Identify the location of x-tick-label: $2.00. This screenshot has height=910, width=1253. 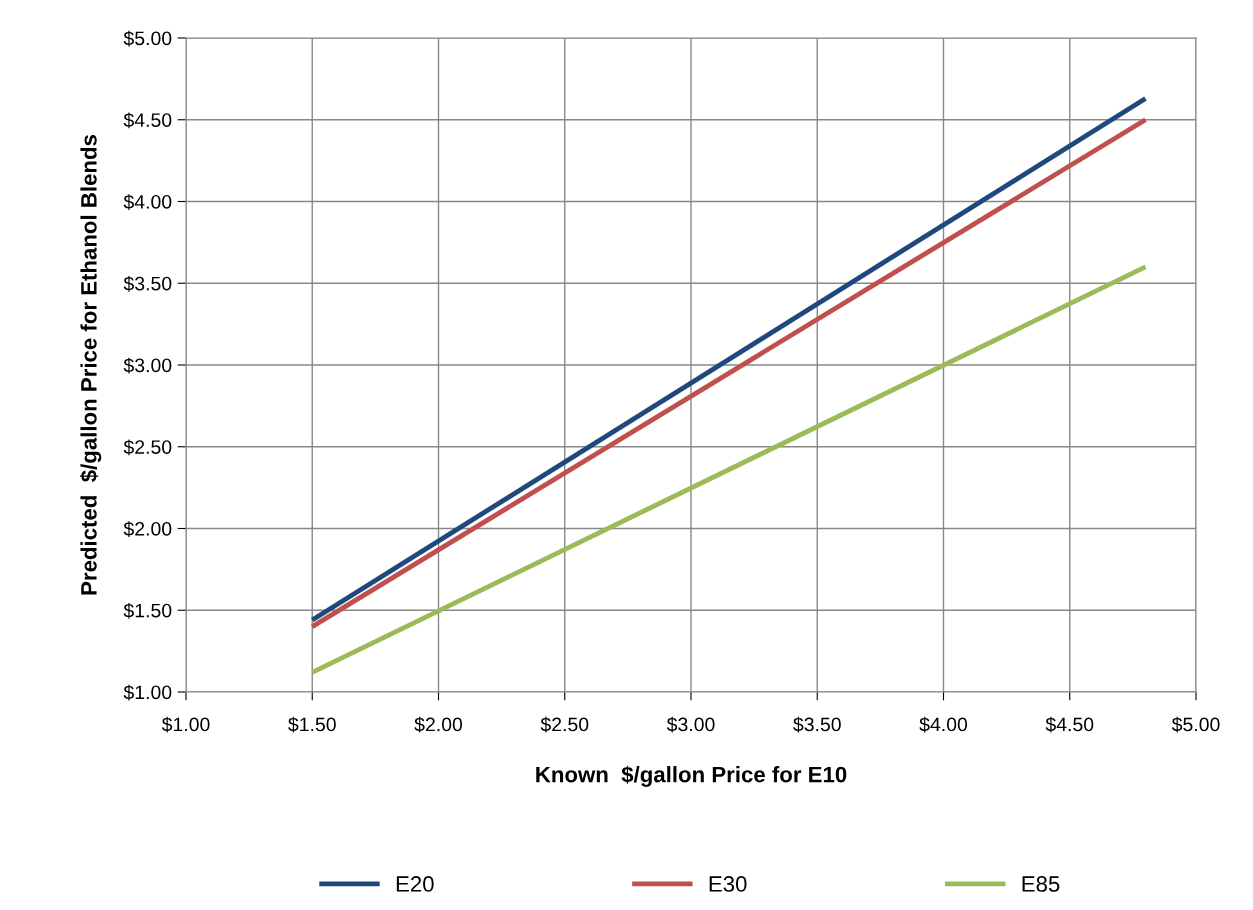
(438, 724).